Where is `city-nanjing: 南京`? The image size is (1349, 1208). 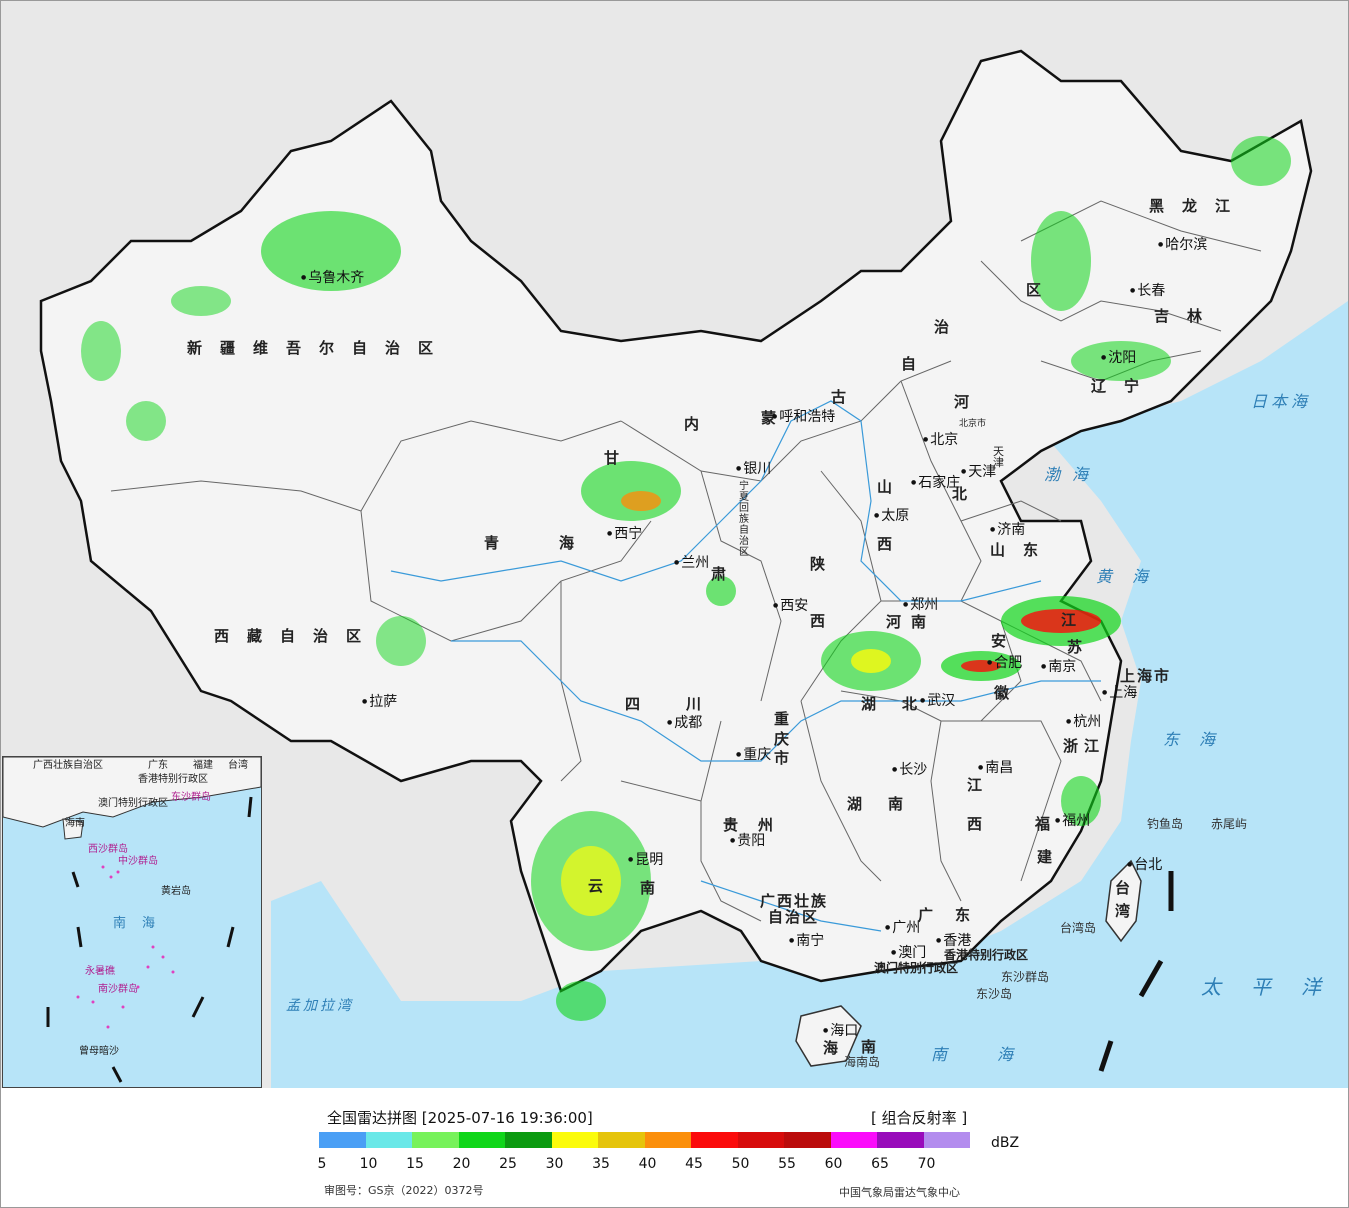 city-nanjing: 南京 is located at coordinates (1058, 667).